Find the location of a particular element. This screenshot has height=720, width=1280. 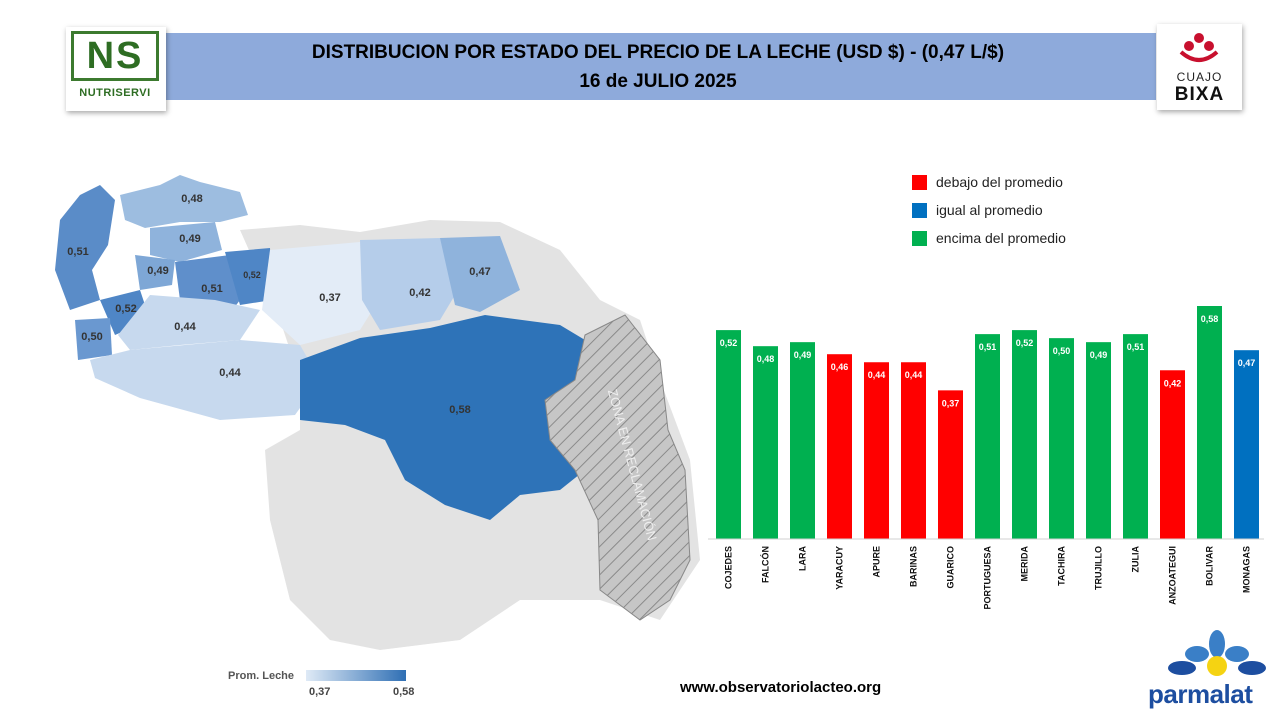

legend-label-equal: igual al promedio is located at coordinates (989, 210).